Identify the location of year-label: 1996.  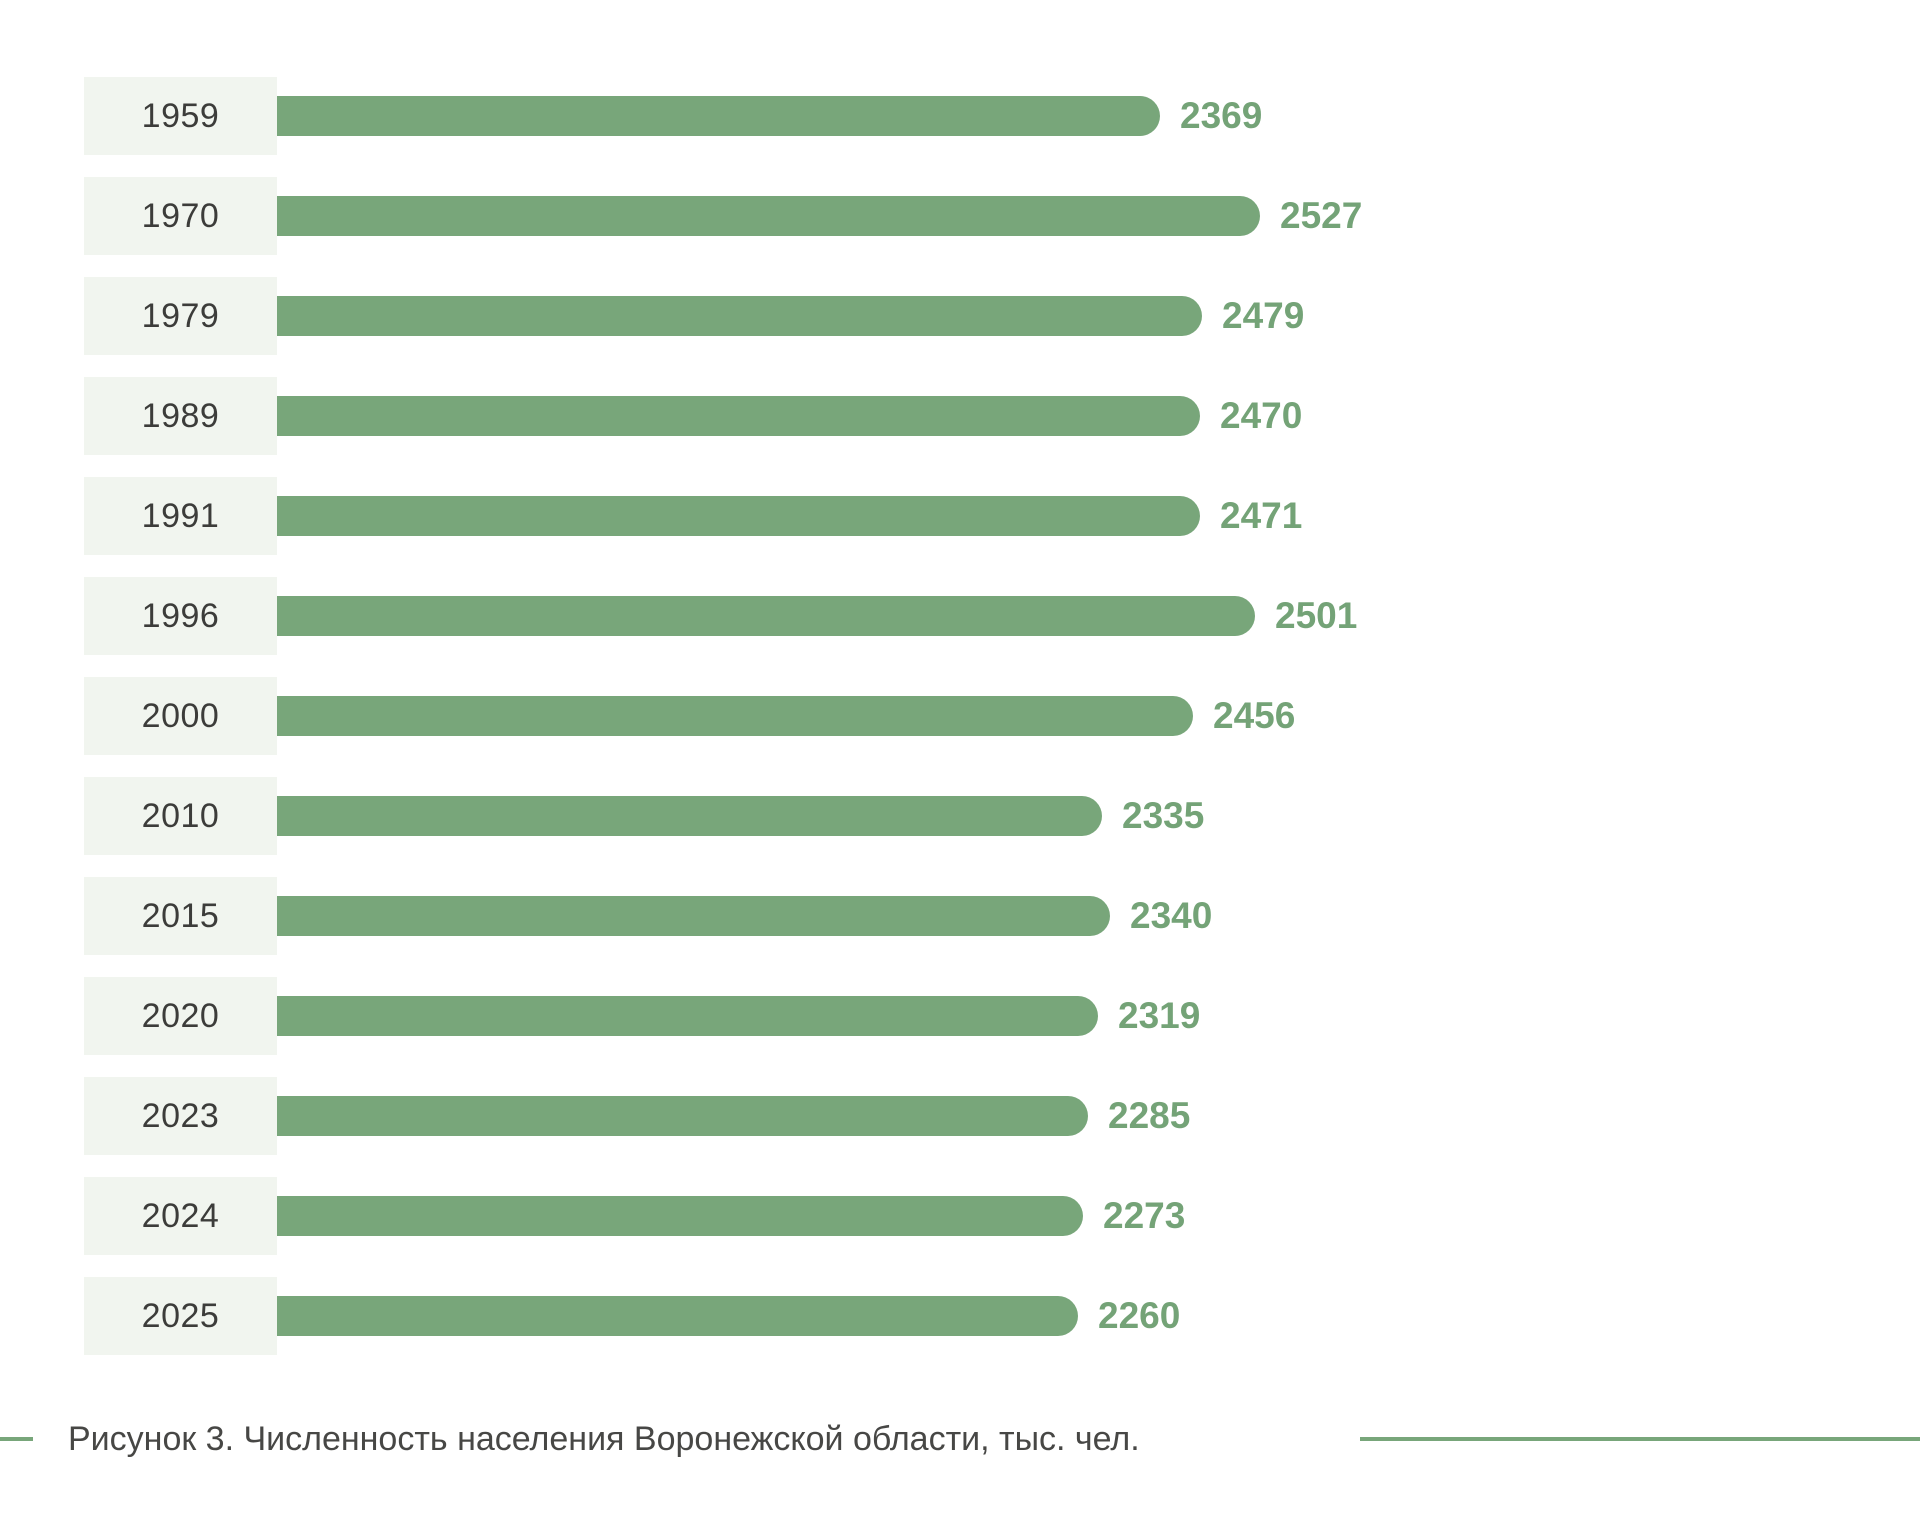
(180, 615).